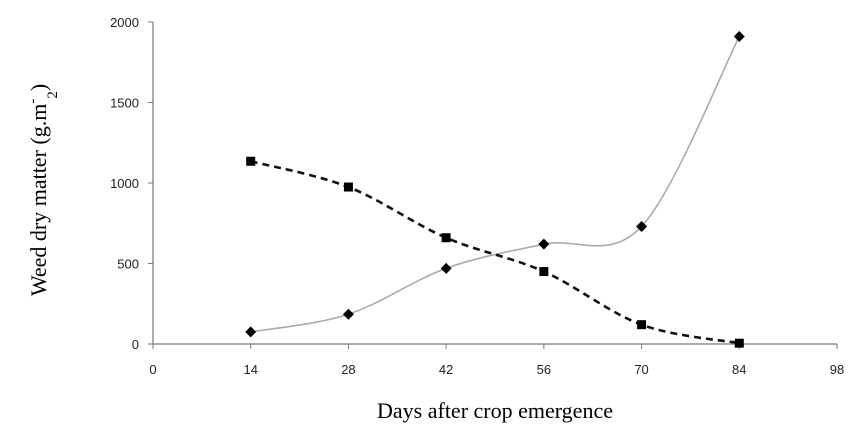 The height and width of the screenshot is (429, 859). I want to click on y-tick-label: 500, so click(128, 264).